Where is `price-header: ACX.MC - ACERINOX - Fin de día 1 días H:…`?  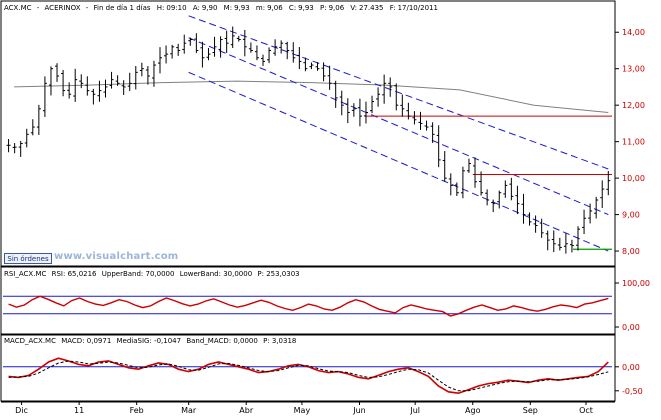
price-header: ACX.MC - ACERINOX - Fin de día 1 días H:… is located at coordinates (221, 8).